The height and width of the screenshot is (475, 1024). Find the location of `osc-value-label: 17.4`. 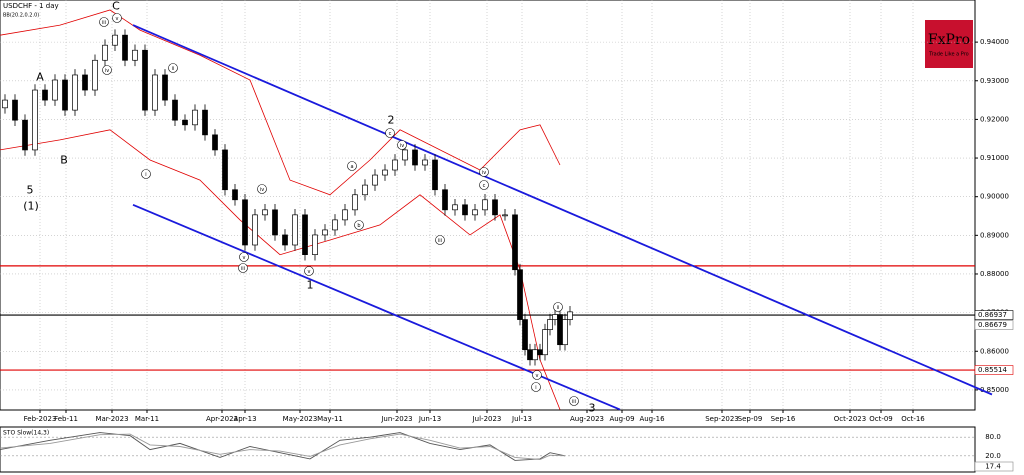

osc-value-label: 17.4 is located at coordinates (993, 467).